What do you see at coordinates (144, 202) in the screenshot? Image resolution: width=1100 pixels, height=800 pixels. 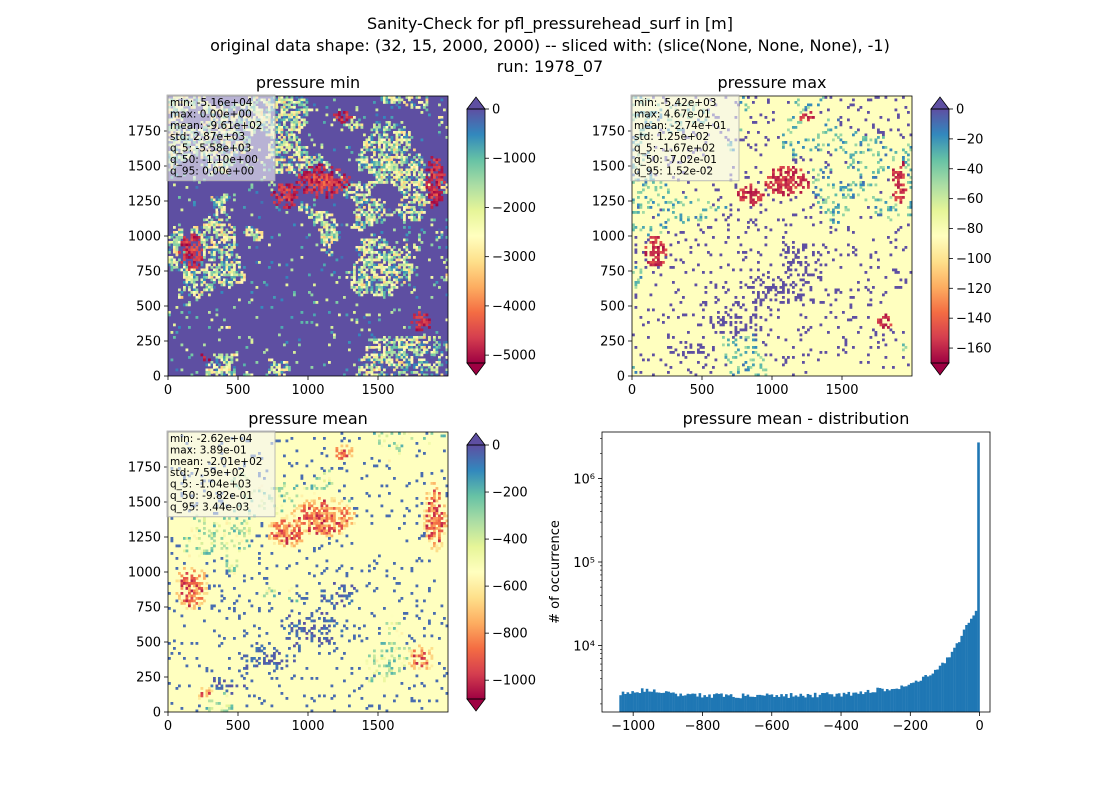 I see `y-tick-label: 1250` at bounding box center [144, 202].